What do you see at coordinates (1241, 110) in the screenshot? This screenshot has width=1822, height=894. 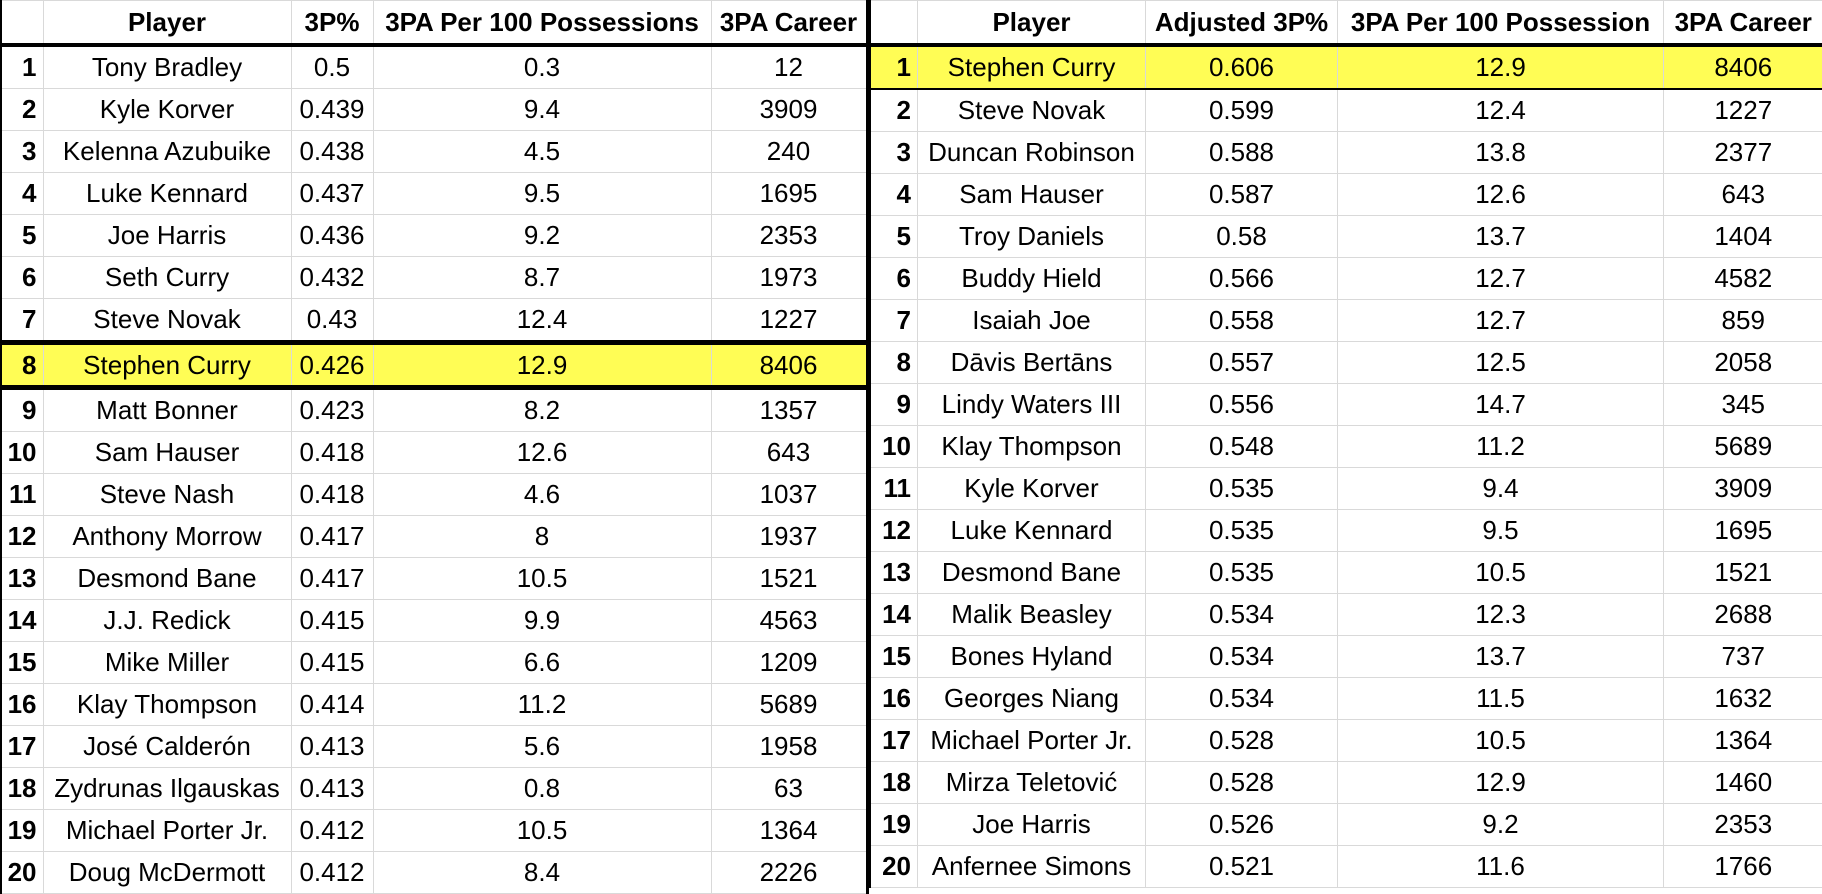 I see `three-pt-pct-cell: 0.599` at bounding box center [1241, 110].